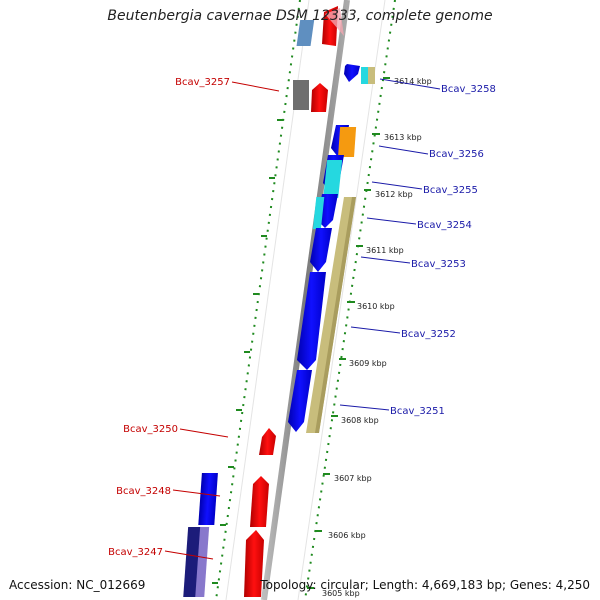  Describe the element at coordinates (368, 363) in the screenshot. I see `kbp-label: 3609 kbp` at that location.